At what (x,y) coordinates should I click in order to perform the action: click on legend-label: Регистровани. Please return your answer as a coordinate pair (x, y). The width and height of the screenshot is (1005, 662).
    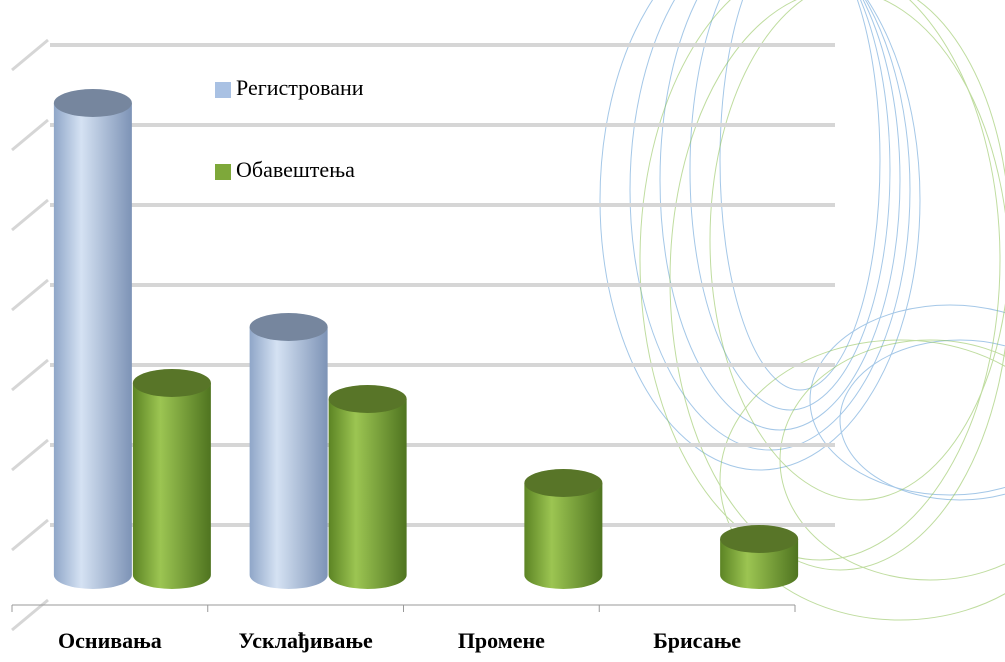
    Looking at the image, I should click on (300, 87).